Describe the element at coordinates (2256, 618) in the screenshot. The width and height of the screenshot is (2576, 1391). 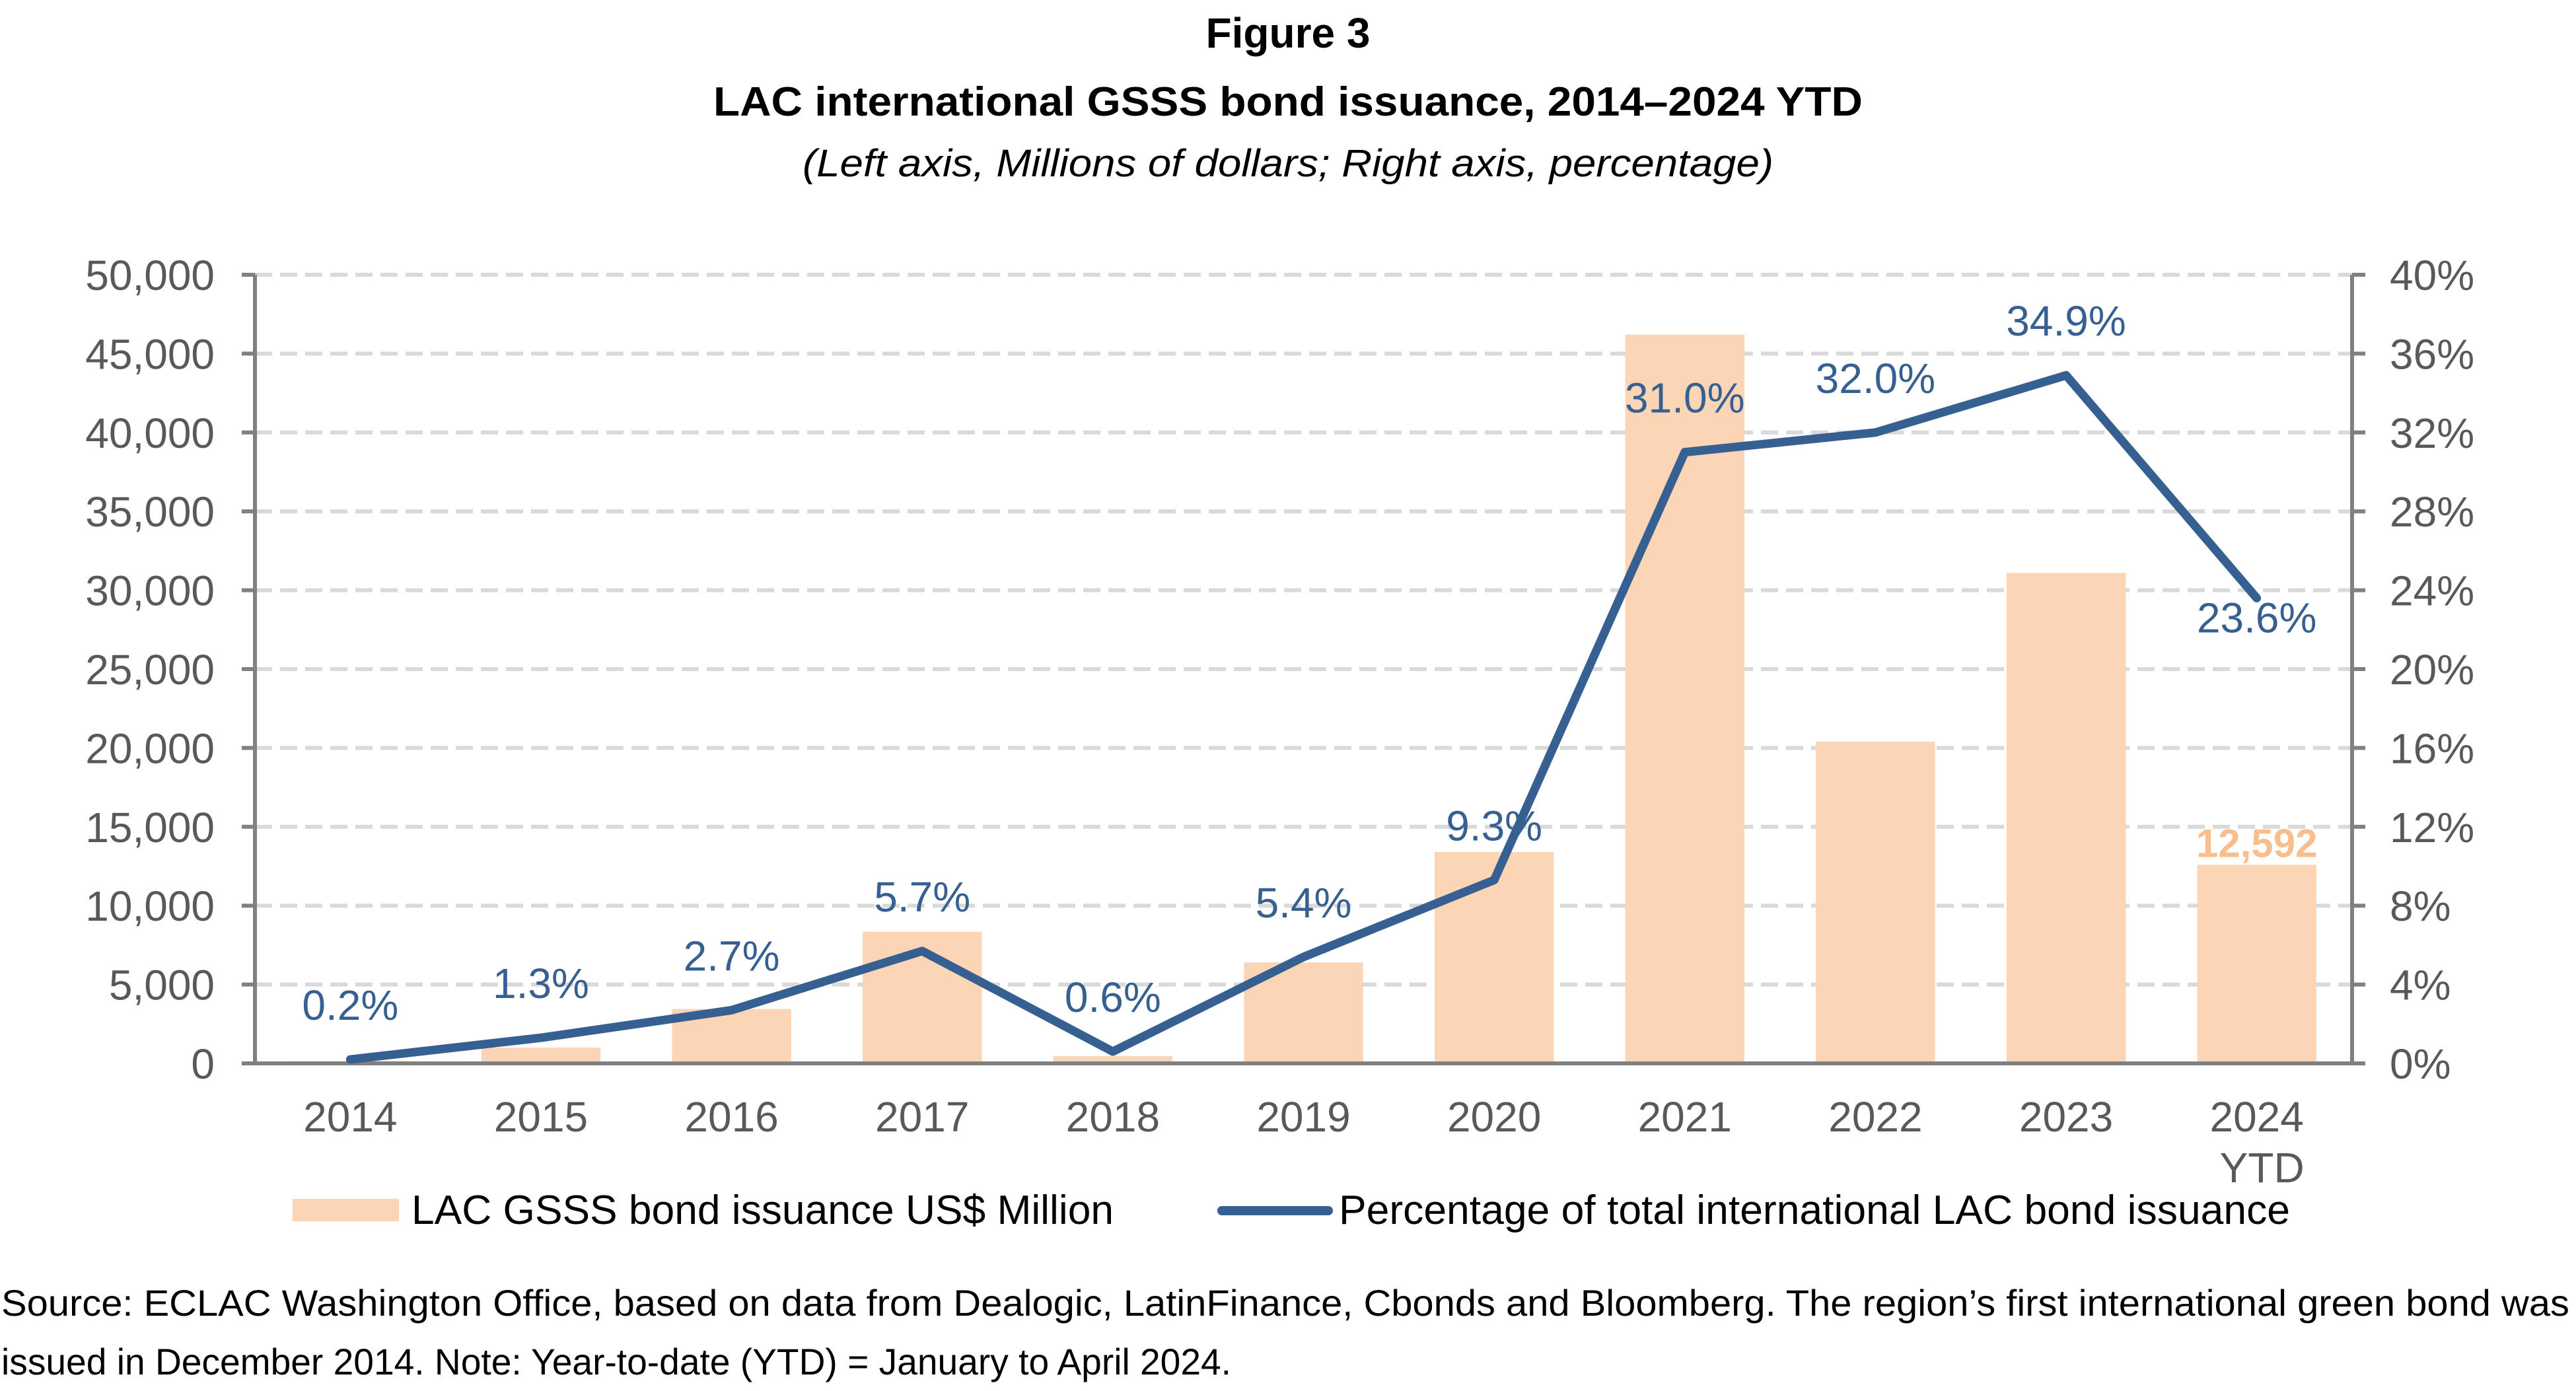
I see `line-data-label: 23.6%` at that location.